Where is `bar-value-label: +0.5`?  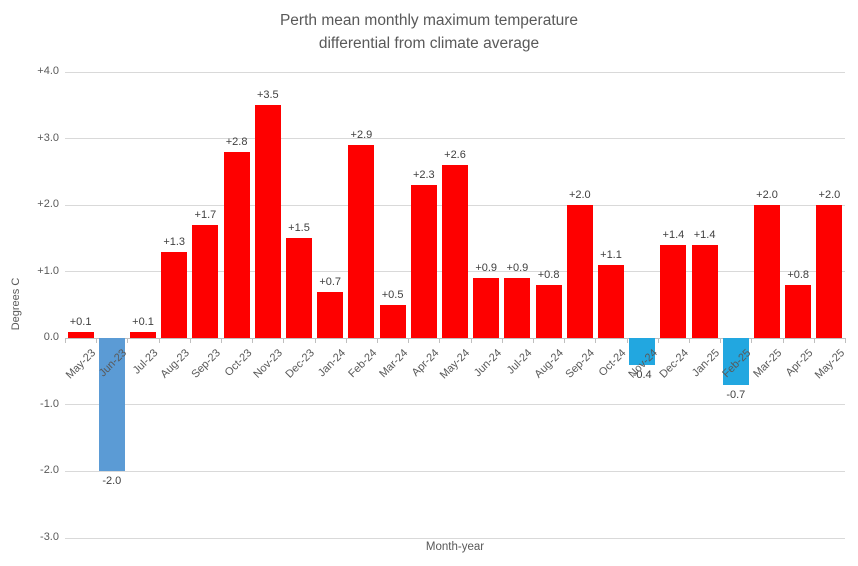
bar-value-label: +0.5 is located at coordinates (392, 295).